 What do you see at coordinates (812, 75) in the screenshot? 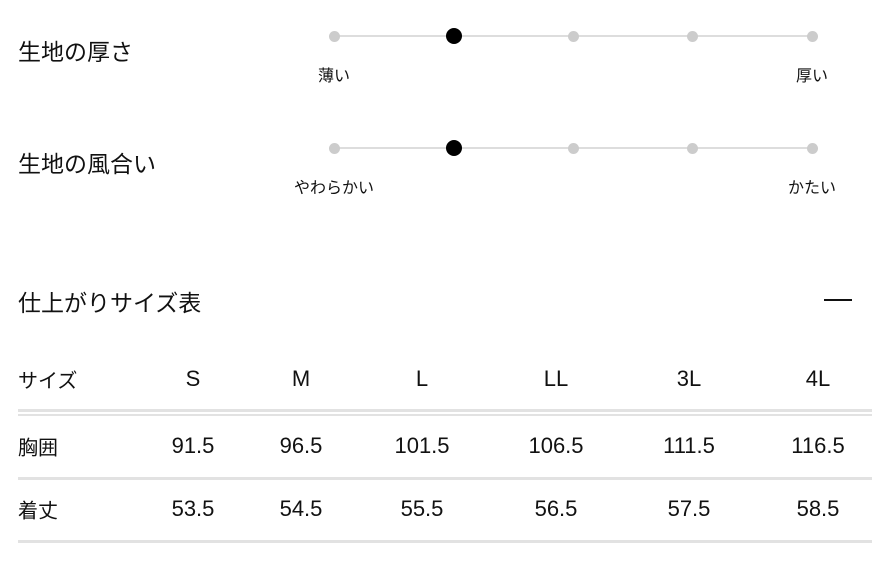
I see `scale-max-label: 厚い` at bounding box center [812, 75].